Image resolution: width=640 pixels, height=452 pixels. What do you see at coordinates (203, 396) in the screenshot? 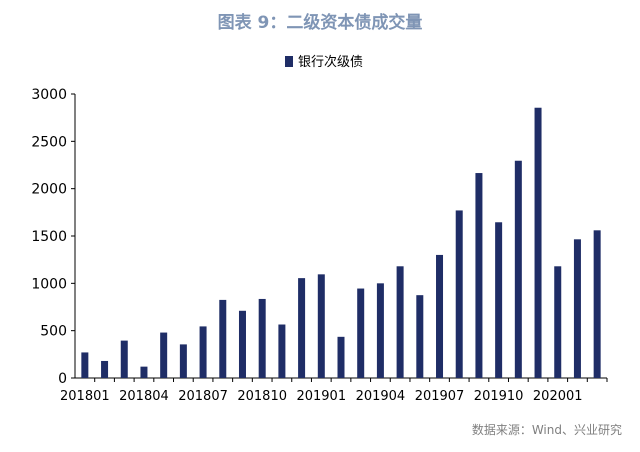
I see `x-tick-label: 201807` at bounding box center [203, 396].